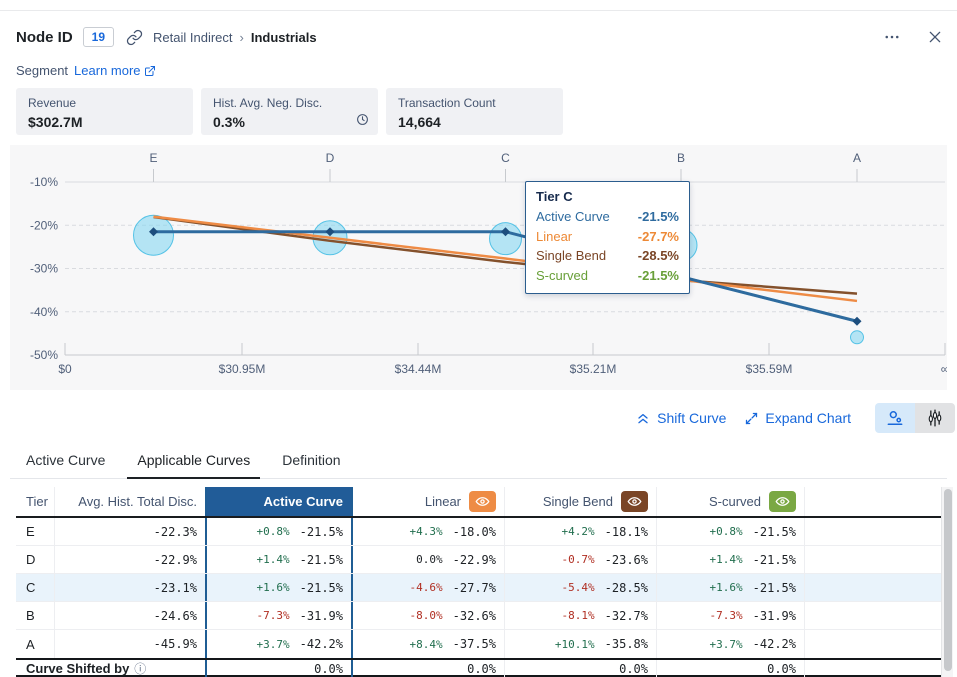 The width and height of the screenshot is (957, 677). Describe the element at coordinates (175, 559) in the screenshot. I see `avg-hist-cell: -22.9%` at that location.